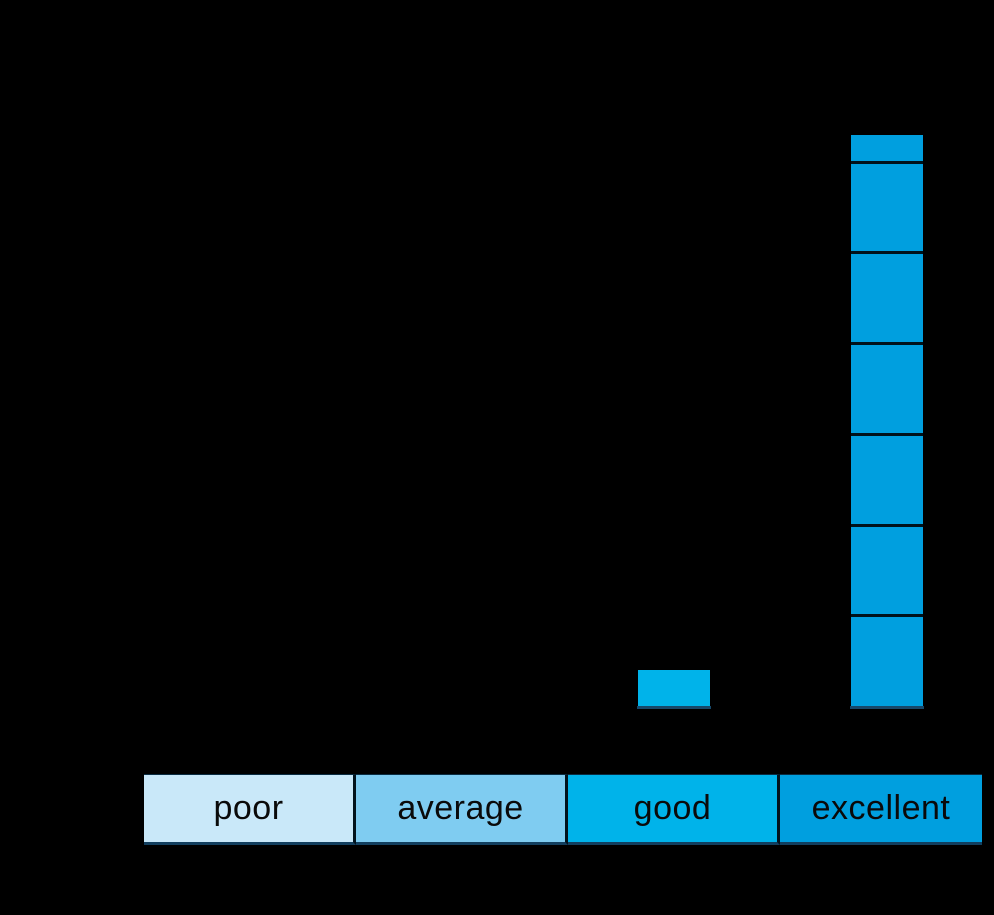  I want to click on strip-cell-poor: poor, so click(250, 809).